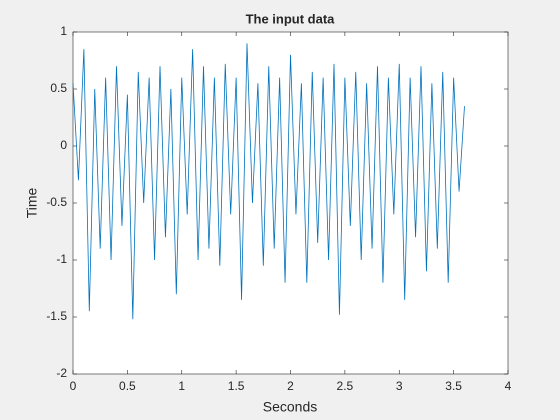 The width and height of the screenshot is (560, 420). I want to click on x-tick-label: 3.5, so click(453, 386).